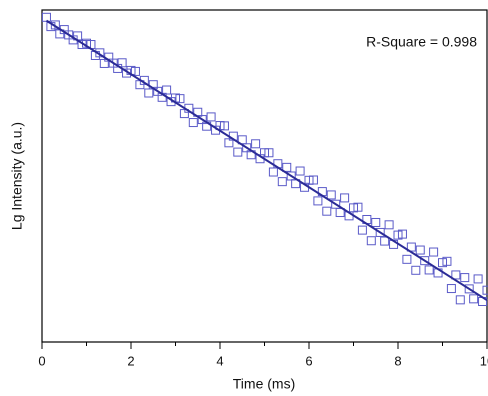 The width and height of the screenshot is (488, 396). I want to click on x-axis-title: Time (ms), so click(264, 384).